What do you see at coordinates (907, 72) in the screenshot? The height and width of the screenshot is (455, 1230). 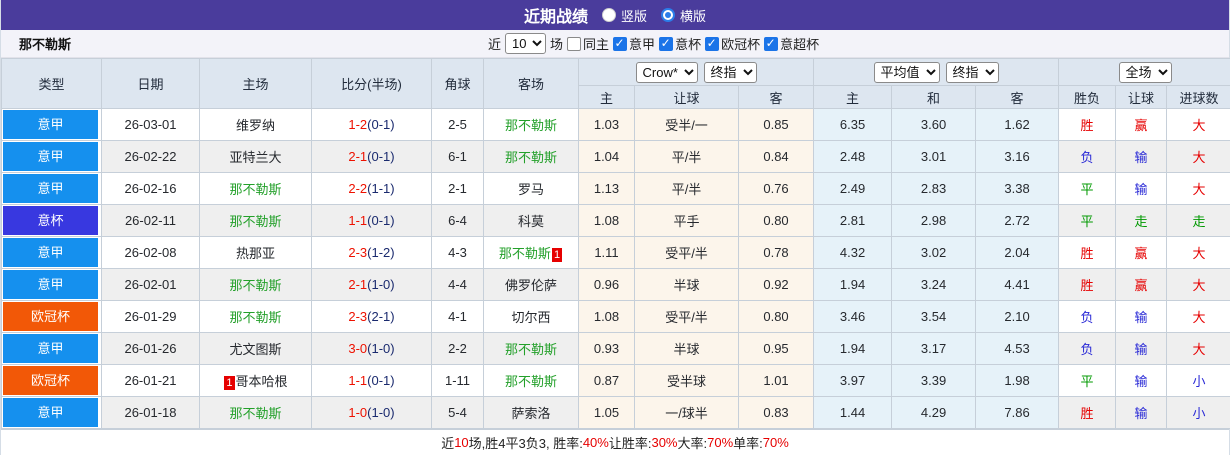 I see `average-select: 平均值` at bounding box center [907, 72].